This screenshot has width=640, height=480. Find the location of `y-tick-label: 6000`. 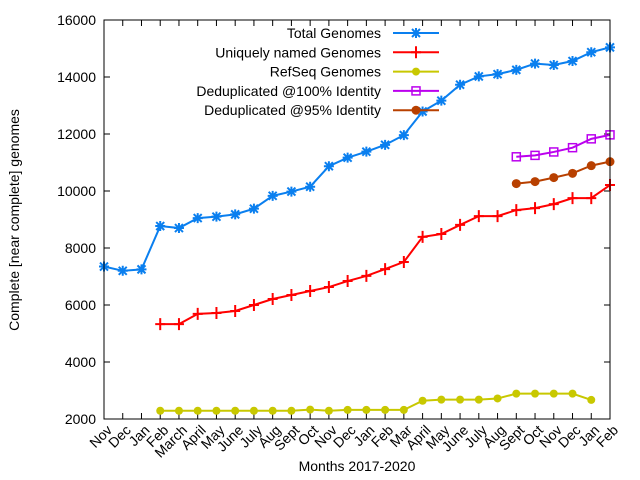

y-tick-label: 6000 is located at coordinates (80, 305).